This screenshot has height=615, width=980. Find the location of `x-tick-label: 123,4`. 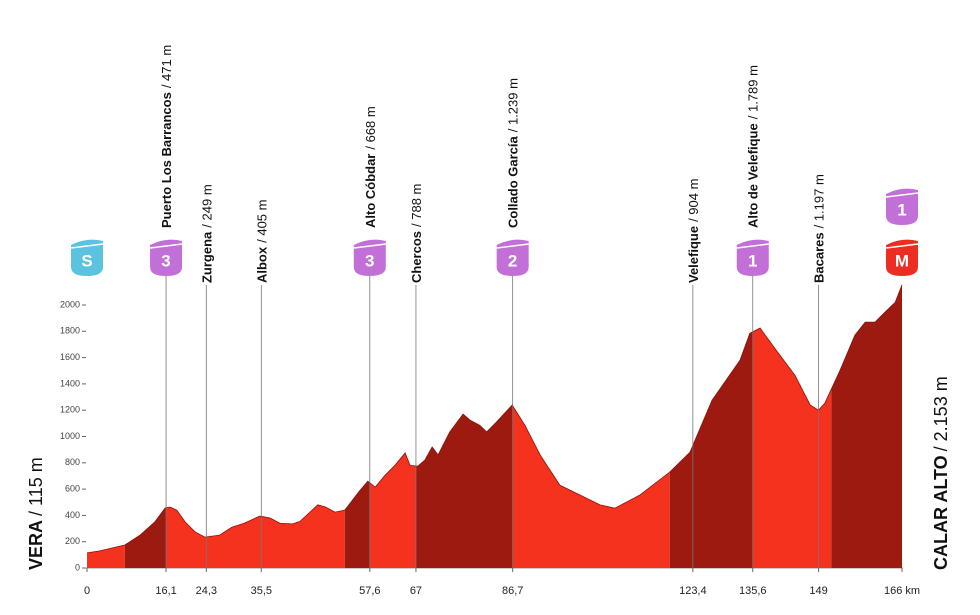

x-tick-label: 123,4 is located at coordinates (693, 591).